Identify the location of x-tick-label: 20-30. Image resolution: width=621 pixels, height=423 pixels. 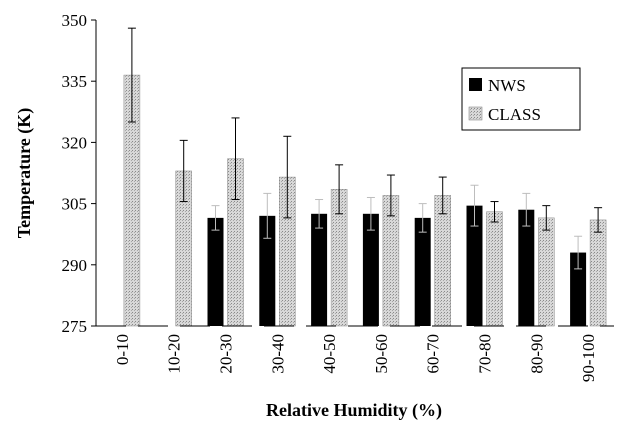
(226, 354).